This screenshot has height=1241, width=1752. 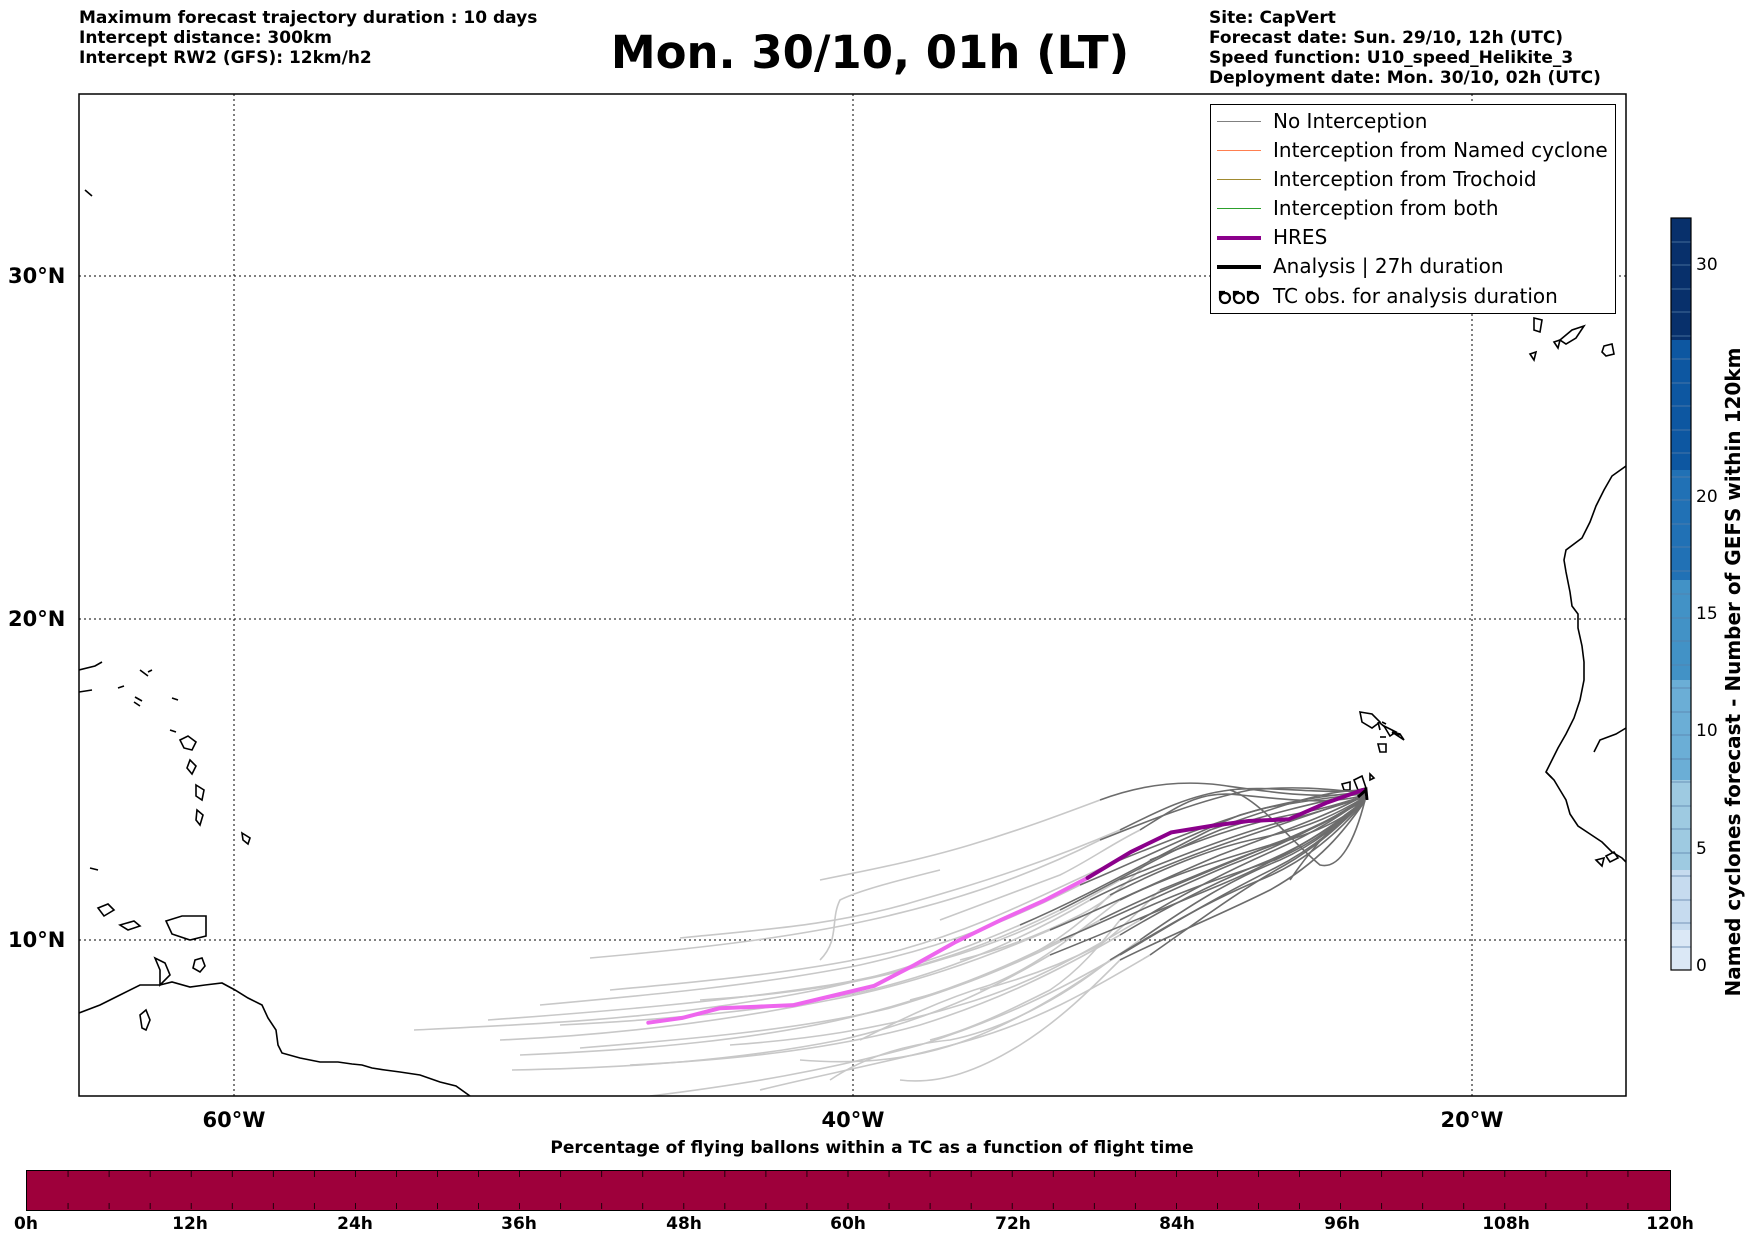 What do you see at coordinates (1670, 1224) in the screenshot?
I see `time-tick-120h: 120h` at bounding box center [1670, 1224].